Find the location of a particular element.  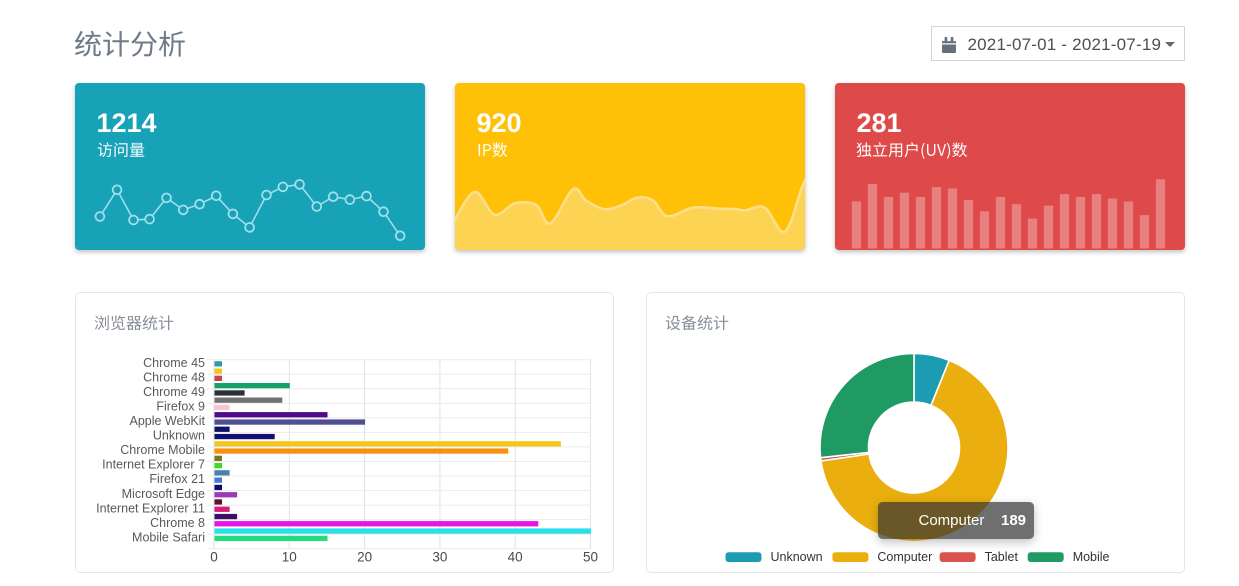

svg-text: Apple WebKit is located at coordinates (167, 421).